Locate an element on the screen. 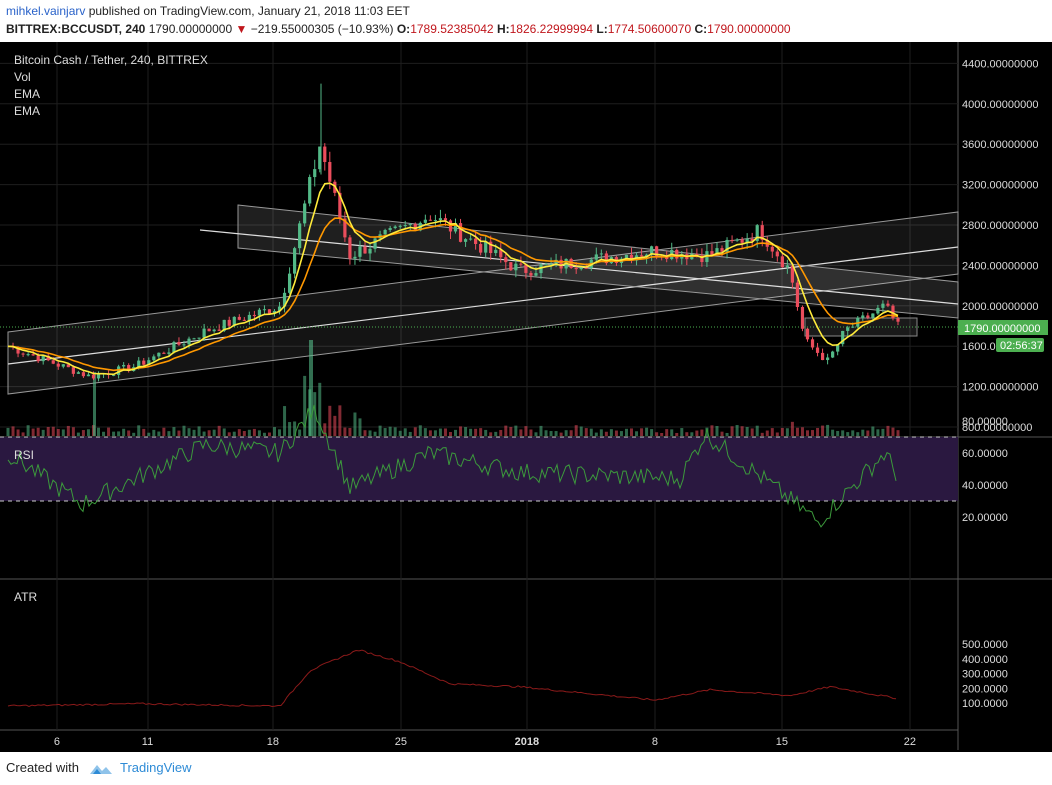  rsi-pane is located at coordinates (479, 466).